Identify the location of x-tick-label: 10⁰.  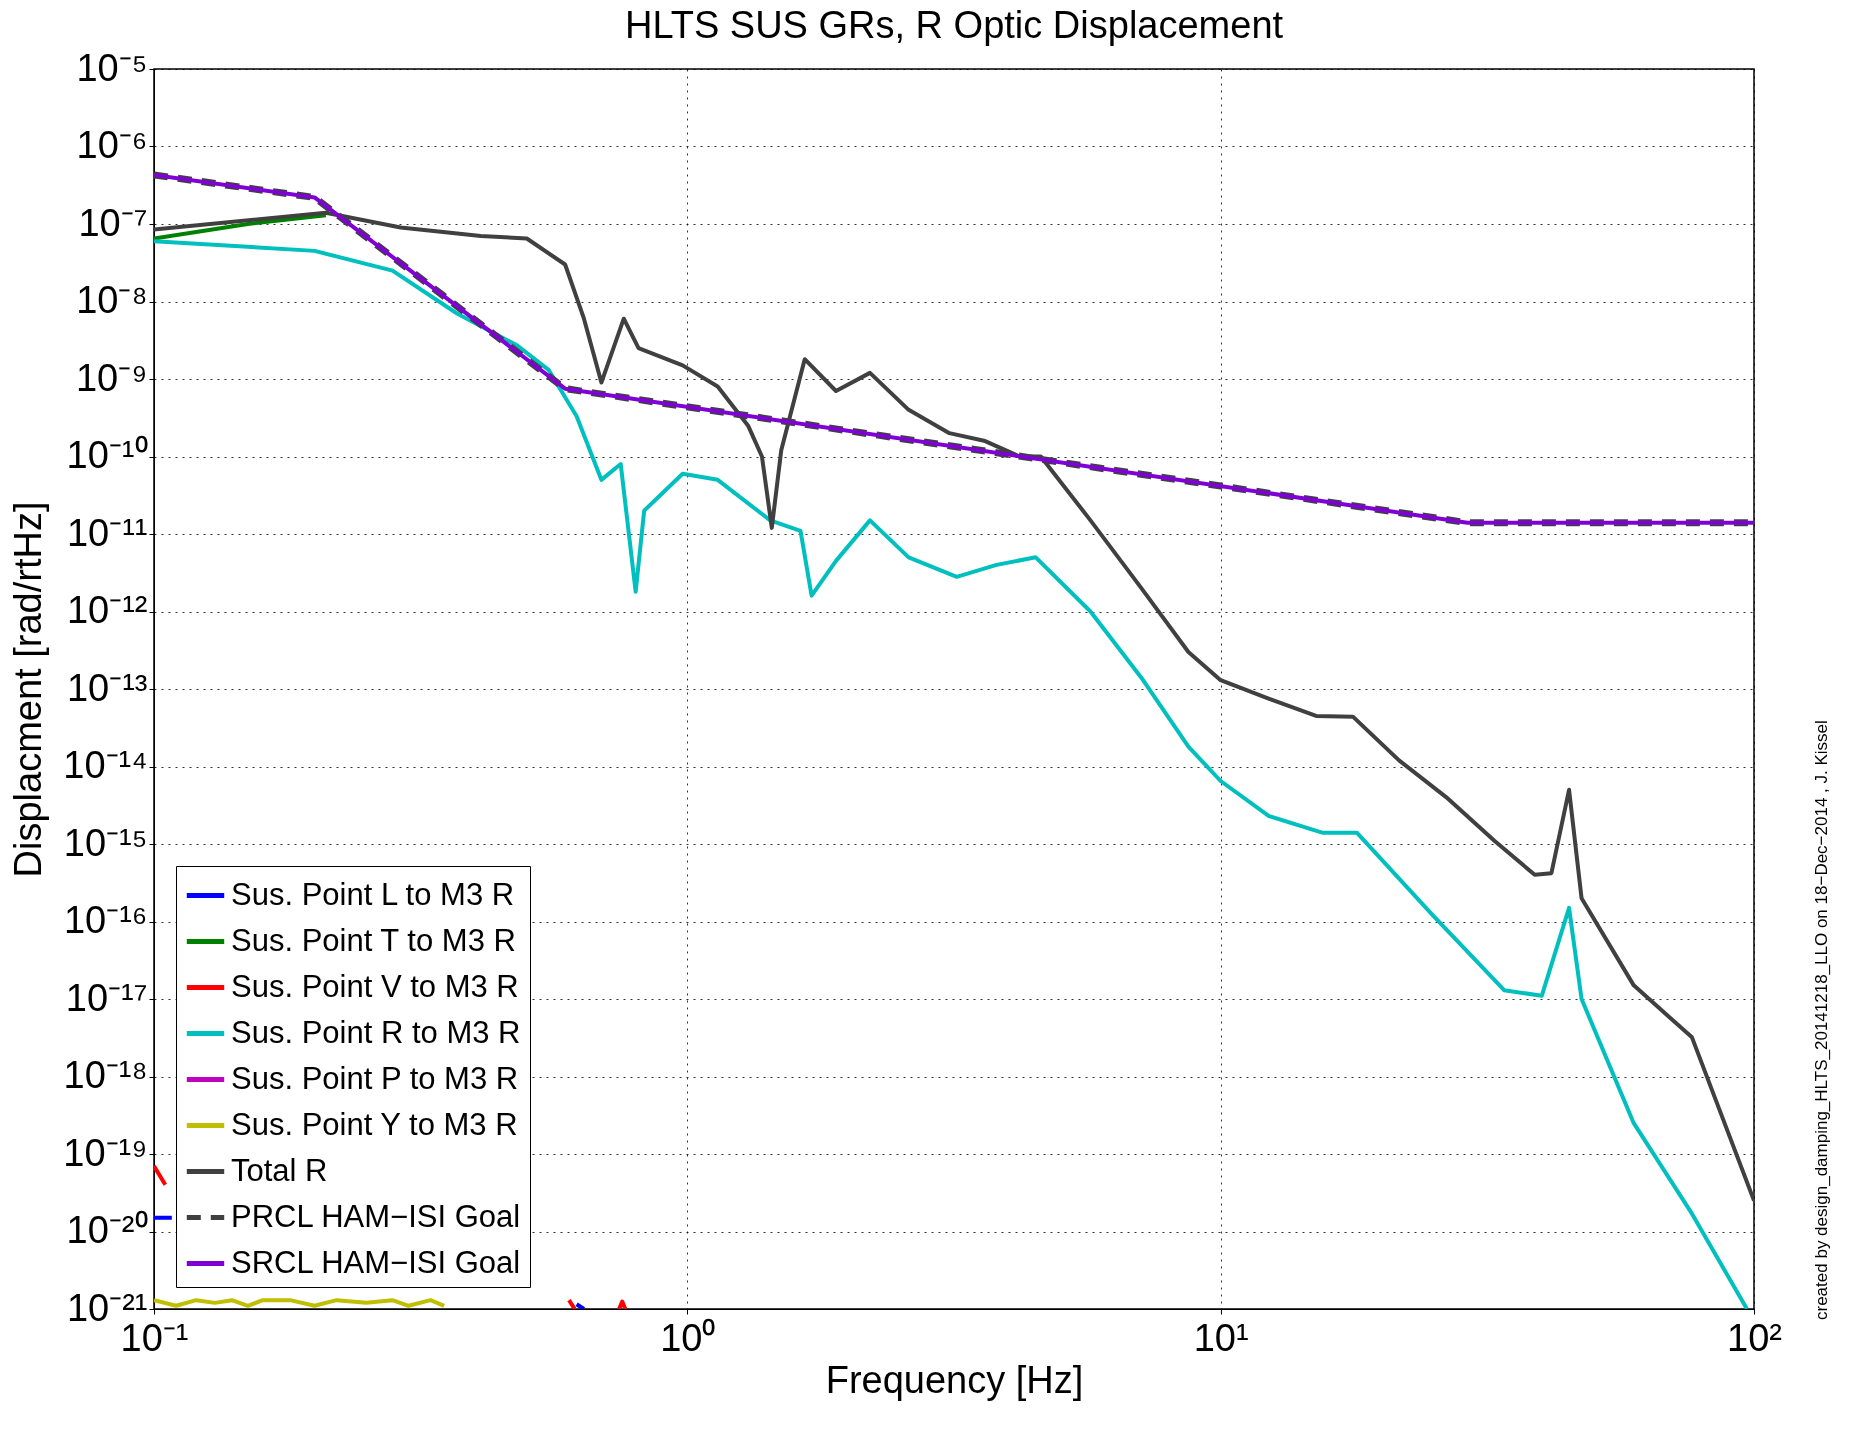
(688, 1337).